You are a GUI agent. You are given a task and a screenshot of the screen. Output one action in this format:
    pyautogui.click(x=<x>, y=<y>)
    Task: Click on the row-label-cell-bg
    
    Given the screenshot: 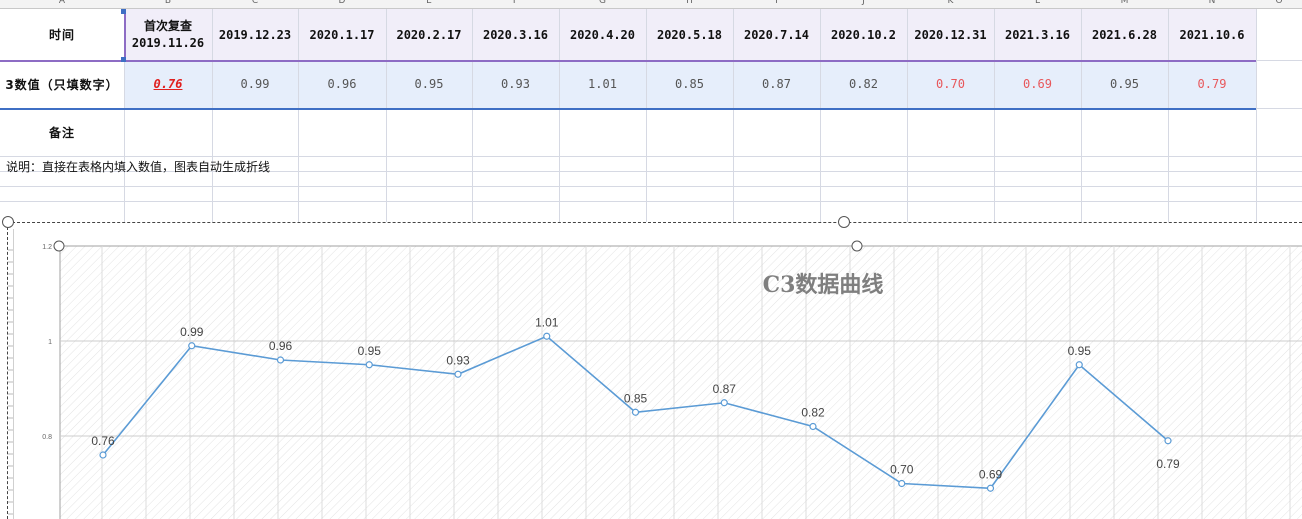 What is the action you would take?
    pyautogui.click(x=62, y=84)
    